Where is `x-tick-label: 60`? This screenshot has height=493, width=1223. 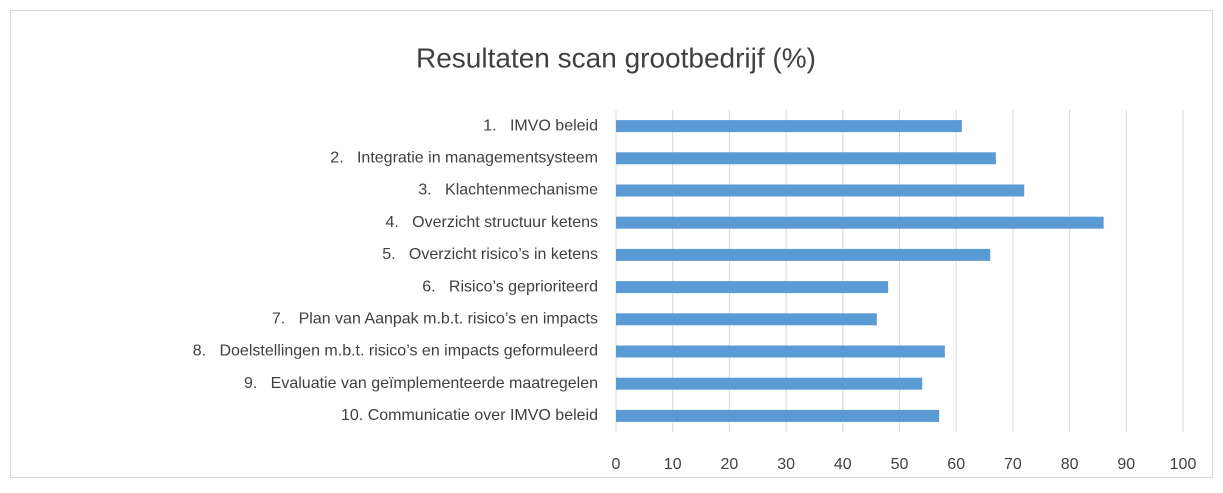
x-tick-label: 60 is located at coordinates (956, 464).